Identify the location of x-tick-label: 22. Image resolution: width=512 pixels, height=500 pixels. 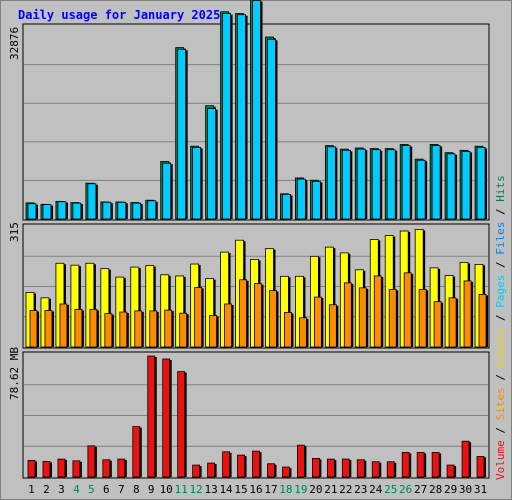
(345, 489).